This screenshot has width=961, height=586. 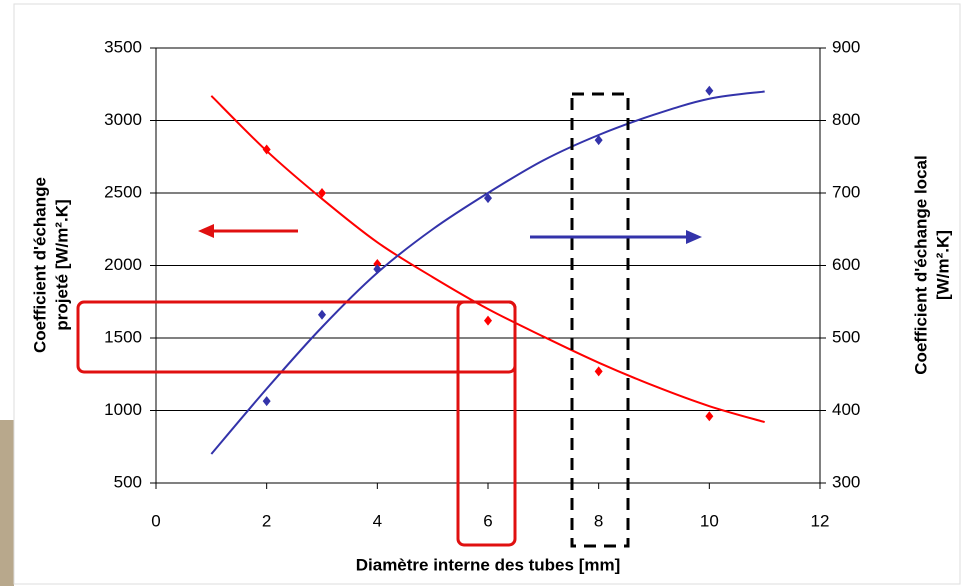 What do you see at coordinates (846, 264) in the screenshot?
I see `y2-tick-label: 600` at bounding box center [846, 264].